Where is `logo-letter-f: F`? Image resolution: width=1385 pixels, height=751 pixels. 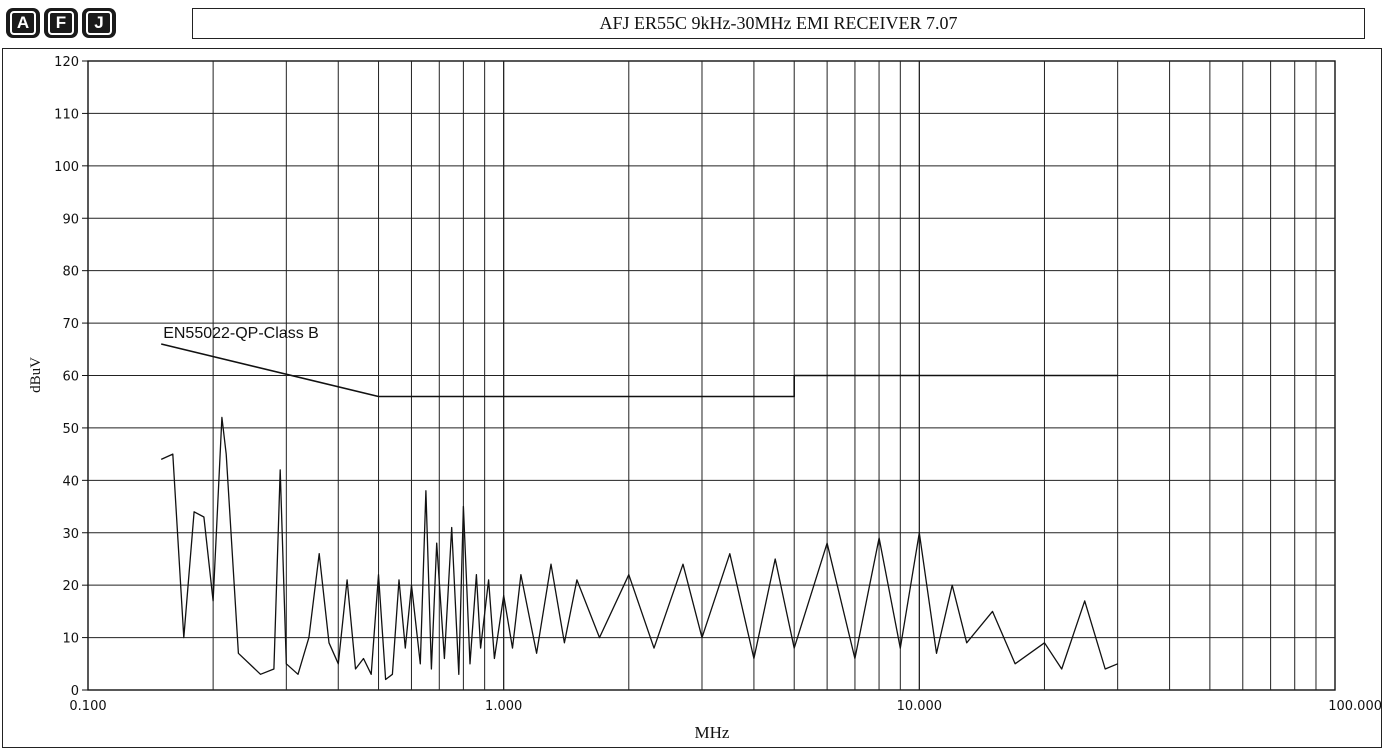 logo-letter-f: F is located at coordinates (61, 23).